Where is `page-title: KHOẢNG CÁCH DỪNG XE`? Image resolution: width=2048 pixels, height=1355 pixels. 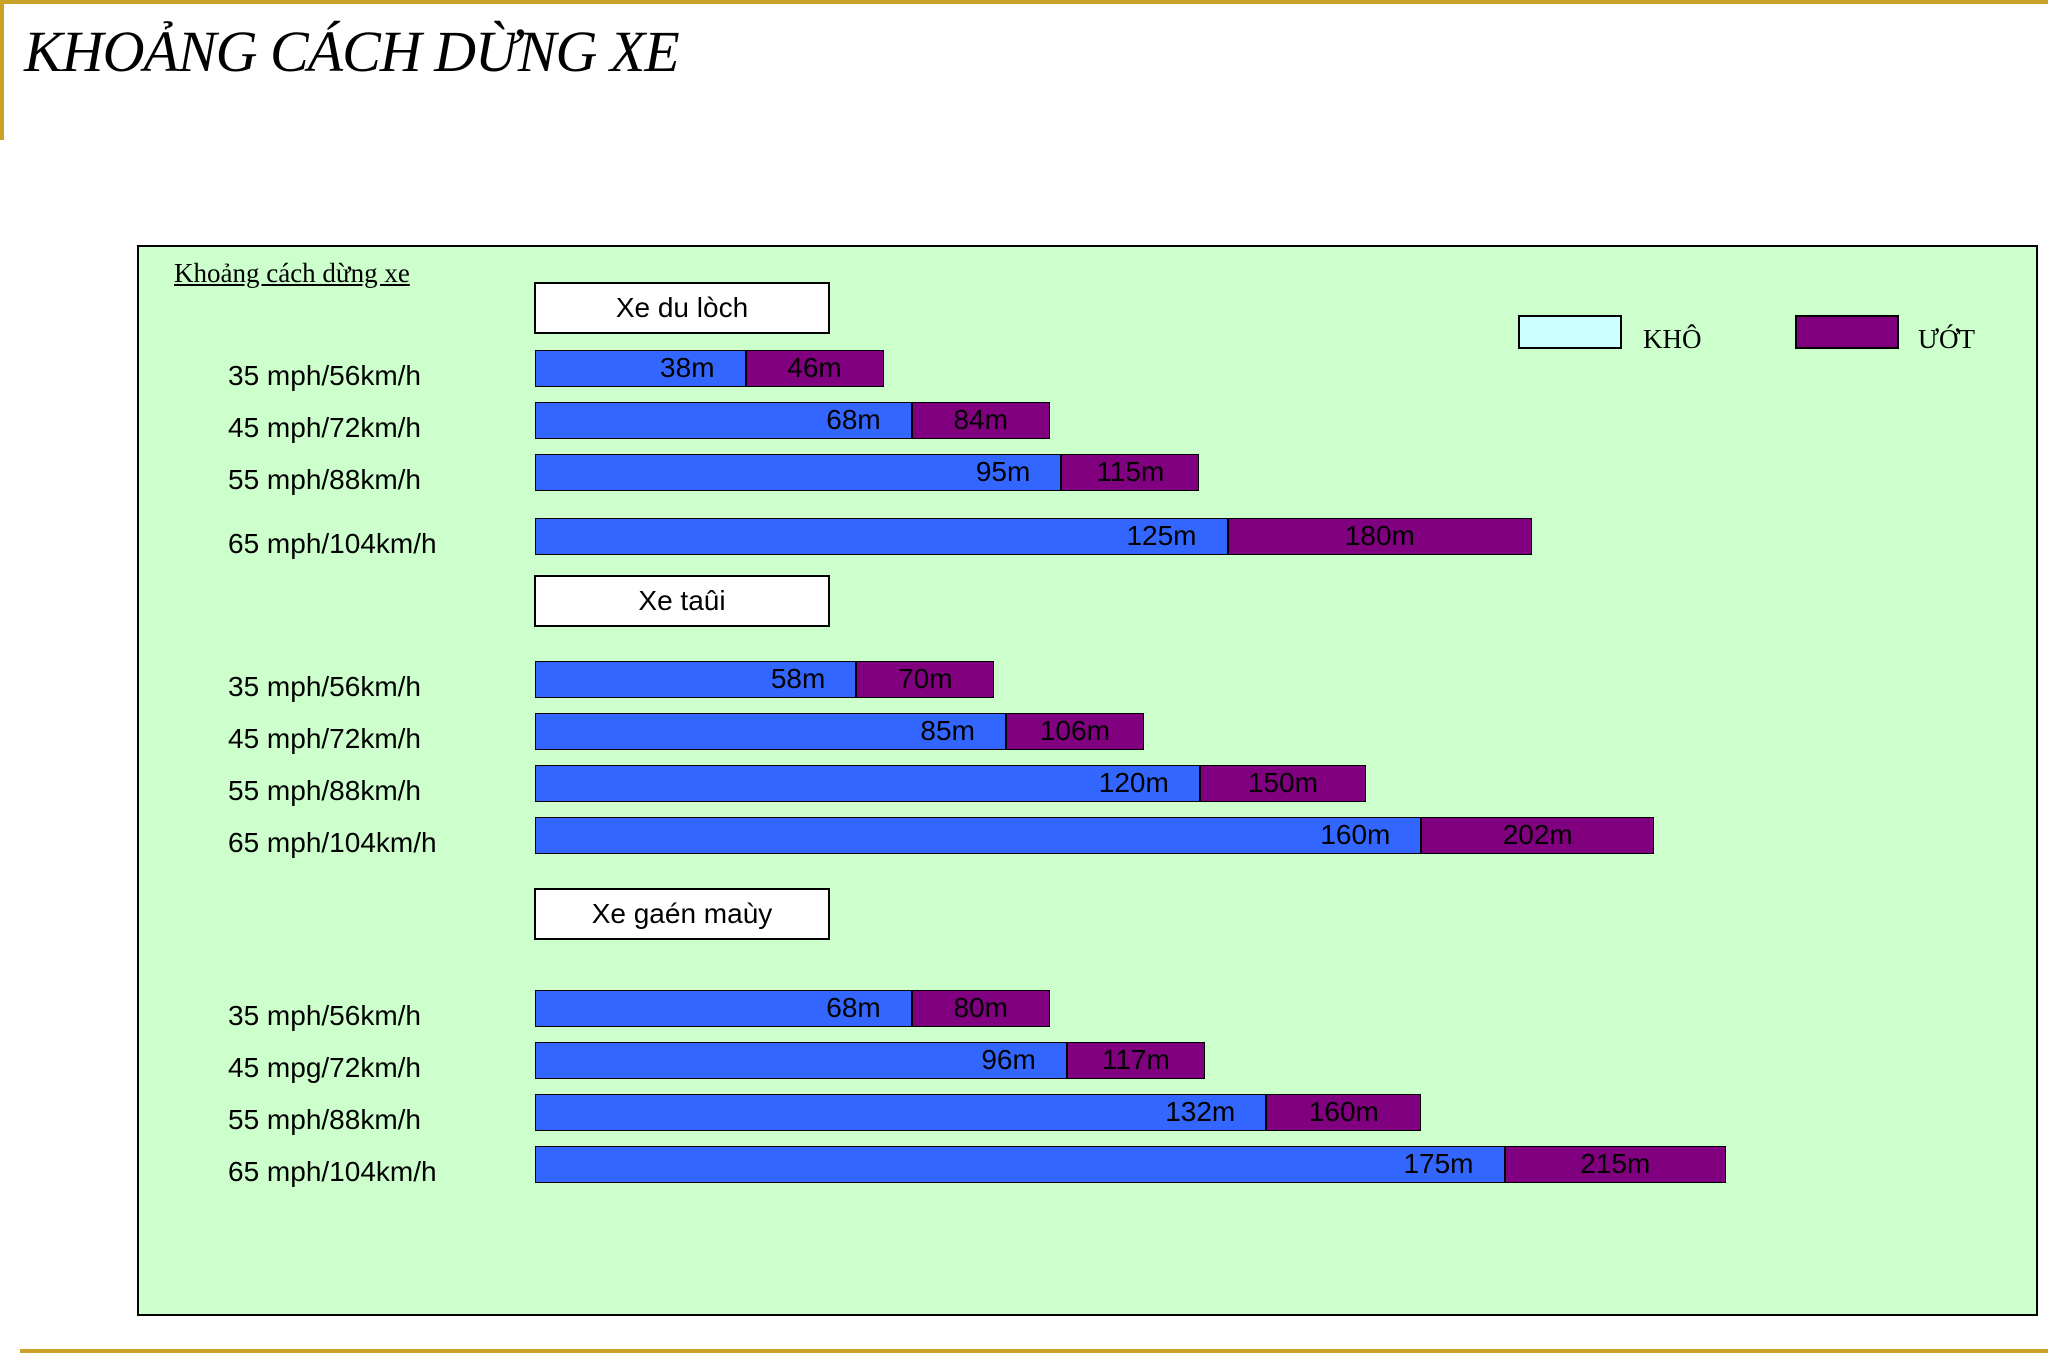 page-title: KHOẢNG CÁCH DỪNG XE is located at coordinates (352, 51).